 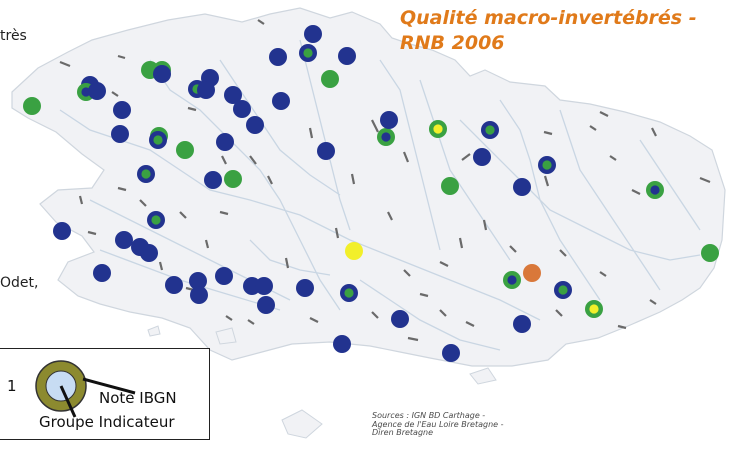 I want to click on legend-outer-label: Note IBGN, so click(x=138, y=398).